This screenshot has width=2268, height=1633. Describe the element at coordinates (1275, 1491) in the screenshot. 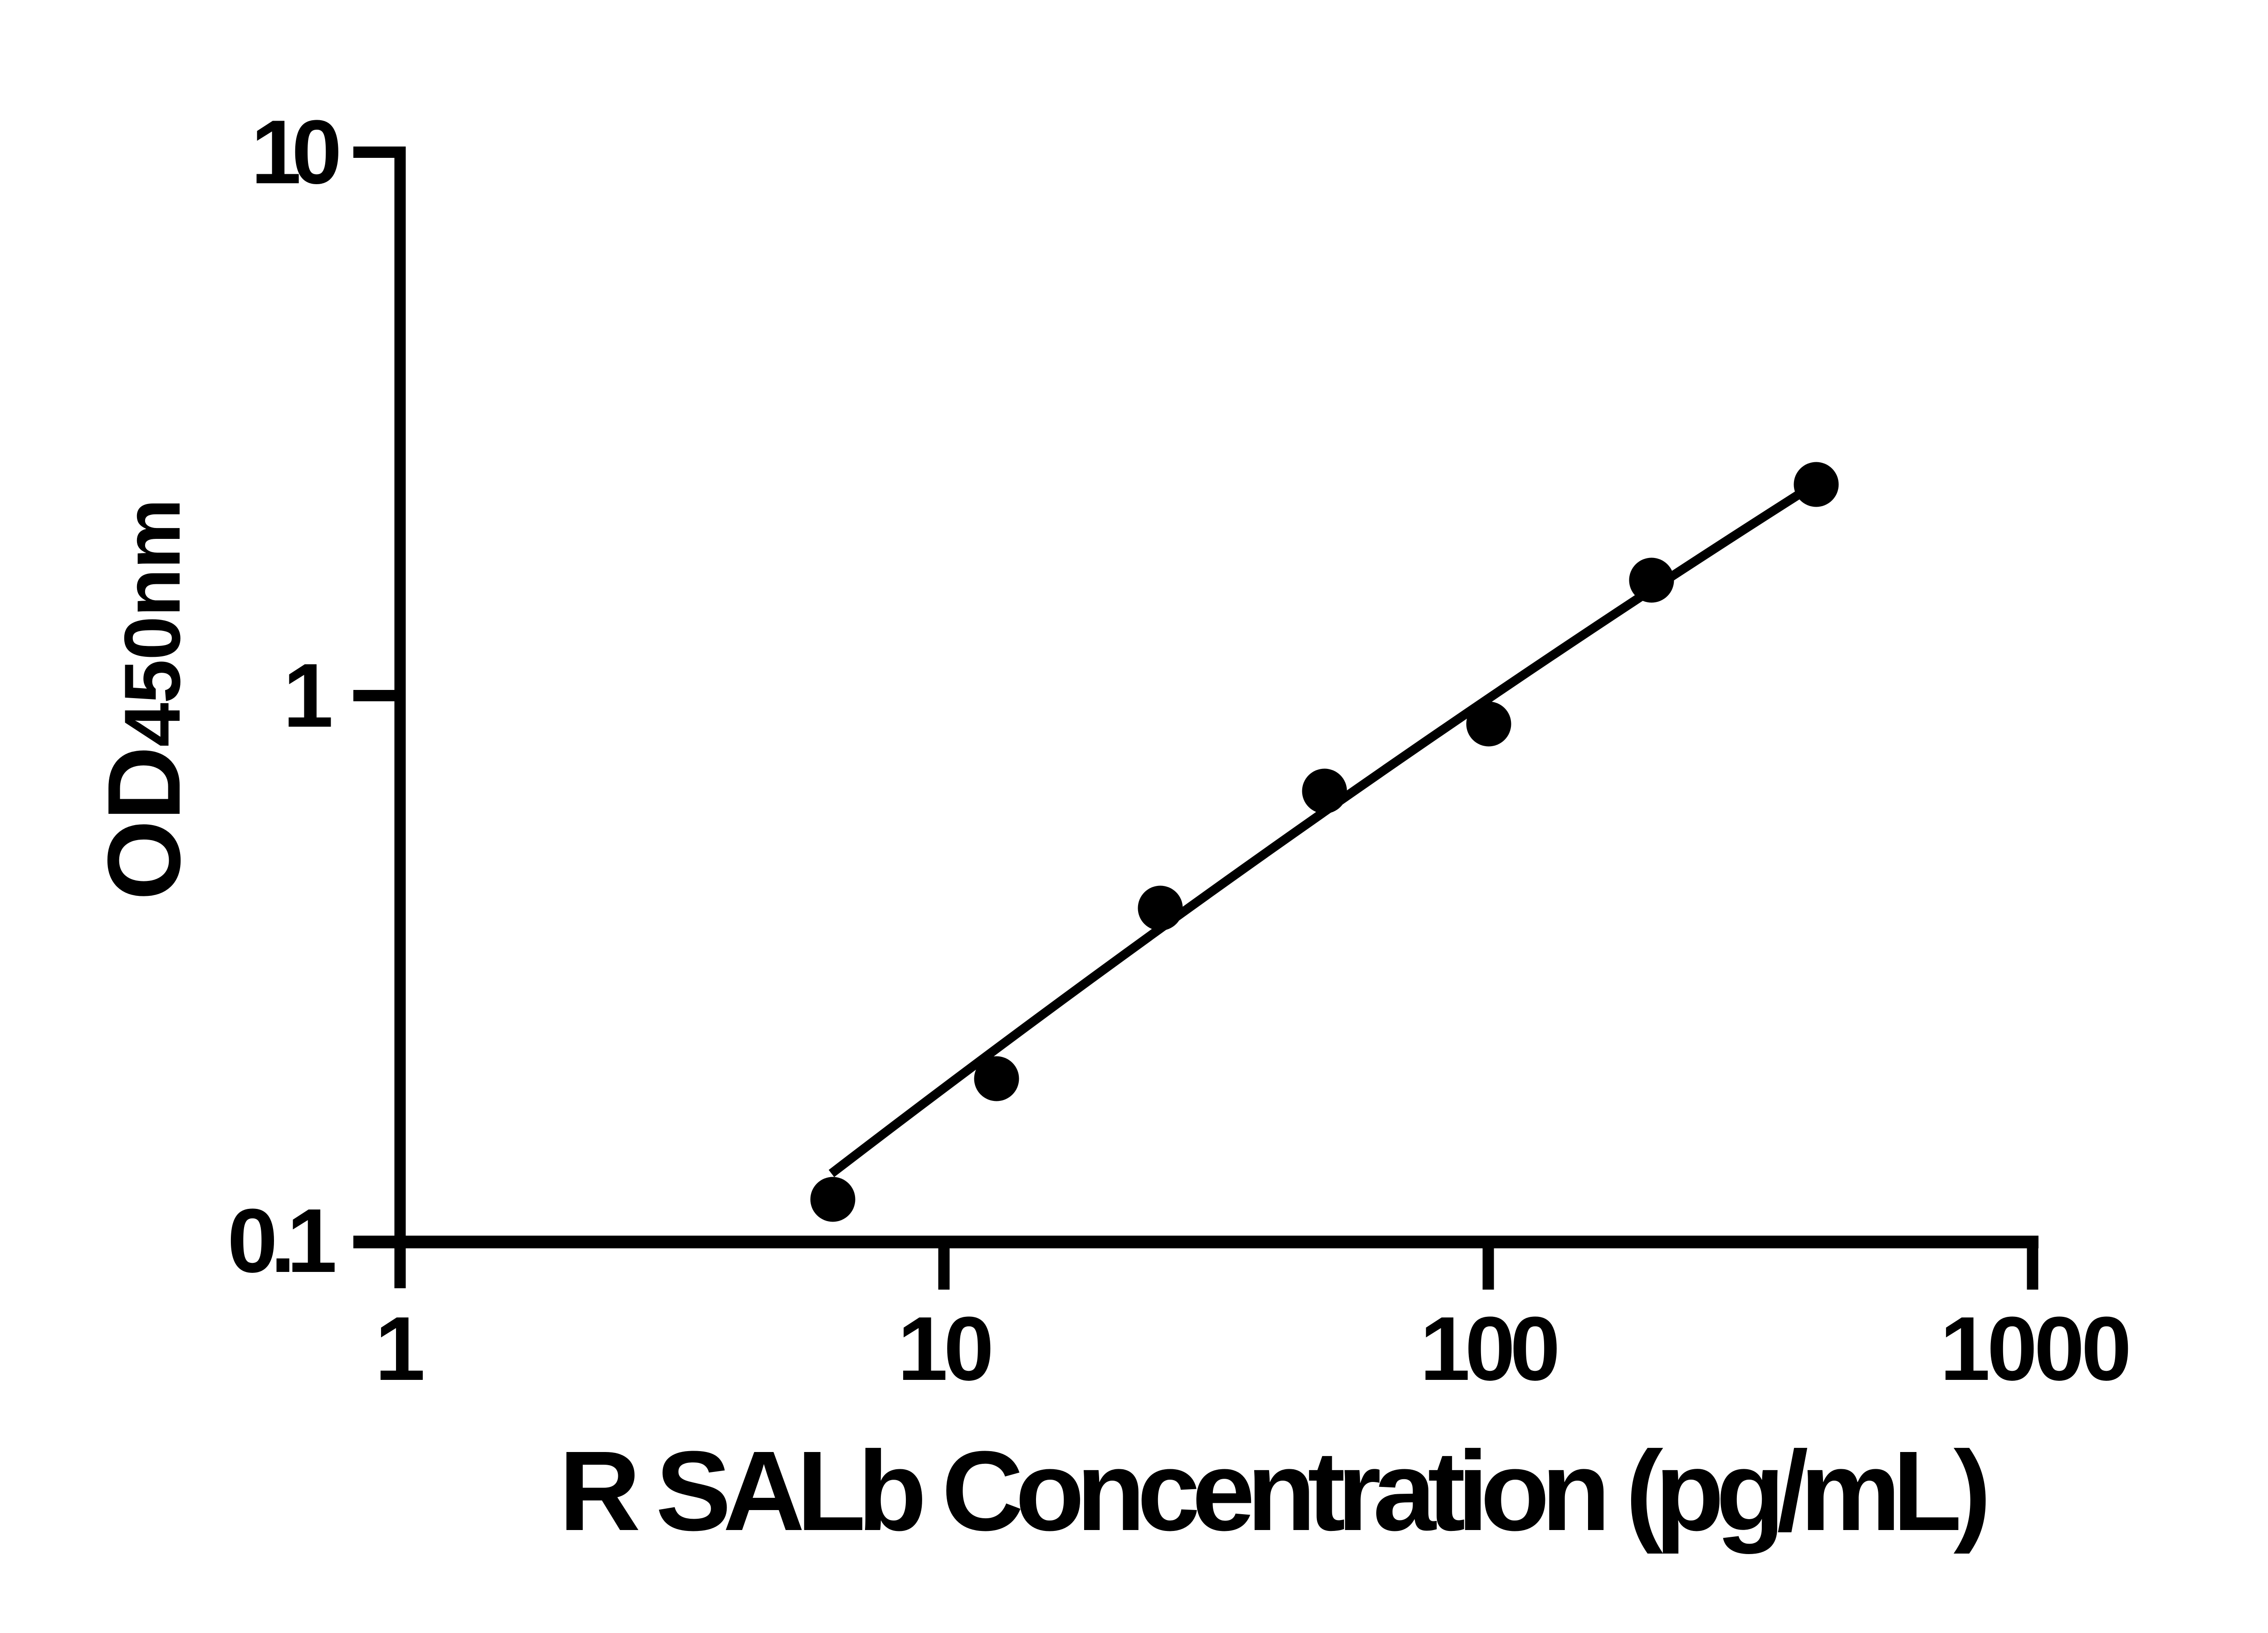

I see `svg-text: R SALb Concentration (pg/mL)` at that location.